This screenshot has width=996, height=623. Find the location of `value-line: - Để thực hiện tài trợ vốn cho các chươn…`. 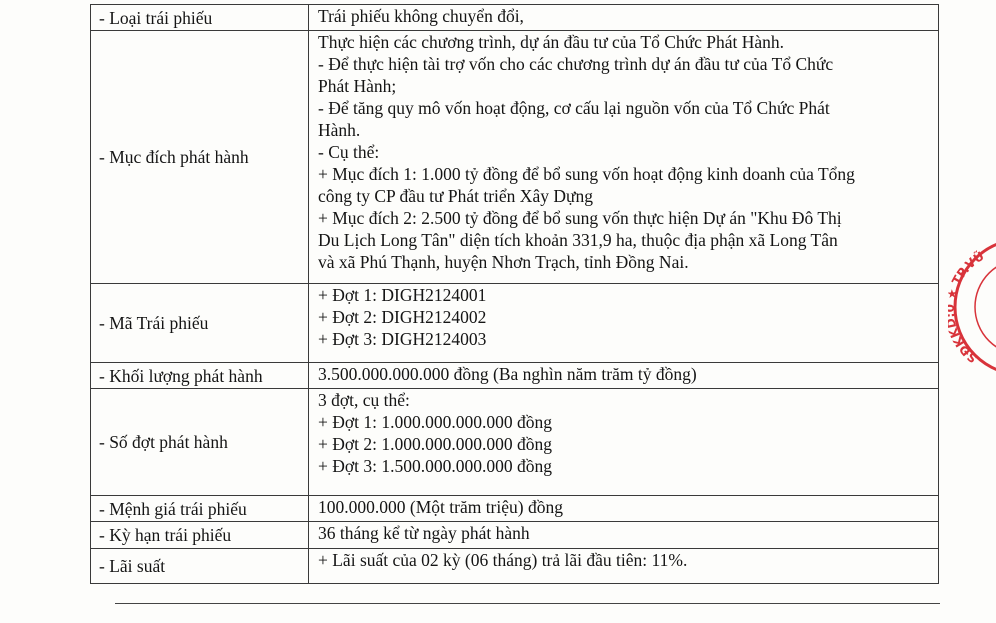

value-line: - Để thực hiện tài trợ vốn cho các chươn… is located at coordinates (576, 64).